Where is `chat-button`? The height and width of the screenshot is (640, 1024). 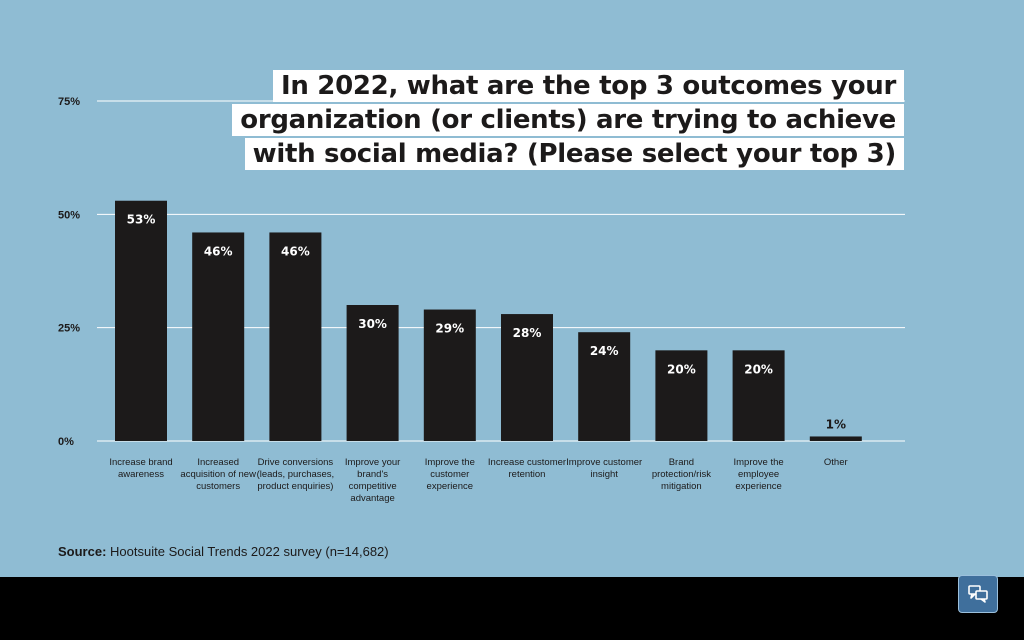
chat-button is located at coordinates (978, 594).